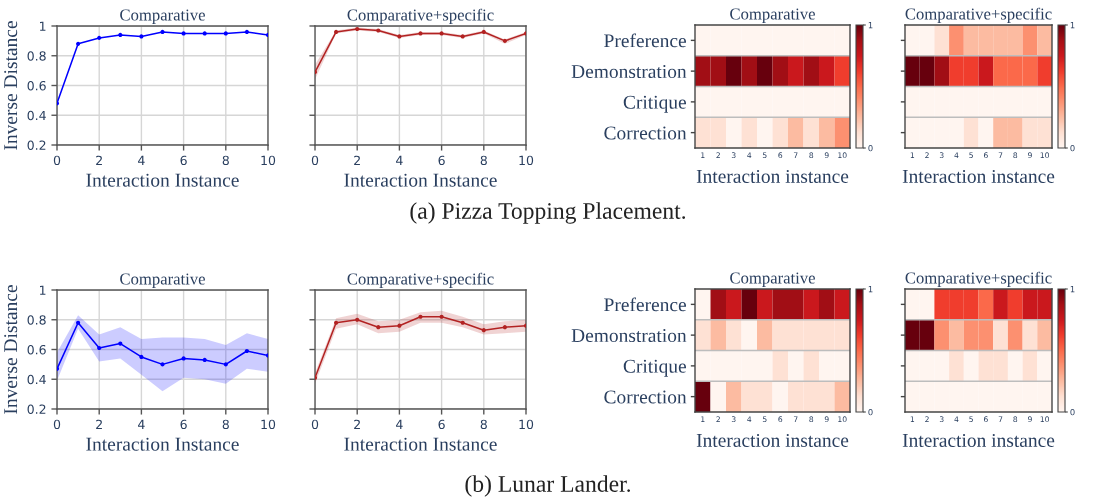 The width and height of the screenshot is (1096, 499). Describe the element at coordinates (548, 486) in the screenshot. I see `text: (b) Lunar Lander.` at that location.